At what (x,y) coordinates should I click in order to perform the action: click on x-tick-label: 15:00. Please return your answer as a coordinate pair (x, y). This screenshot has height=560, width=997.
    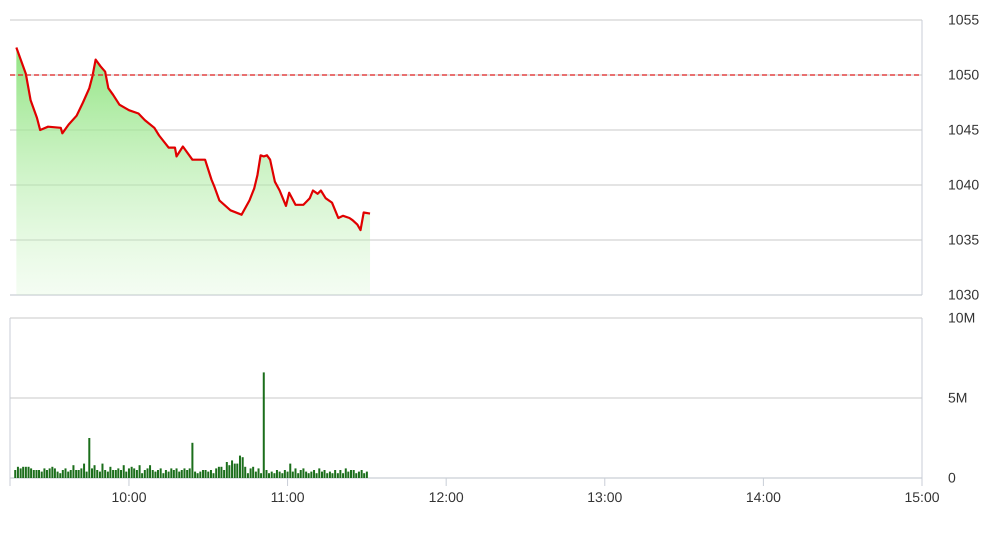
    Looking at the image, I should click on (922, 496).